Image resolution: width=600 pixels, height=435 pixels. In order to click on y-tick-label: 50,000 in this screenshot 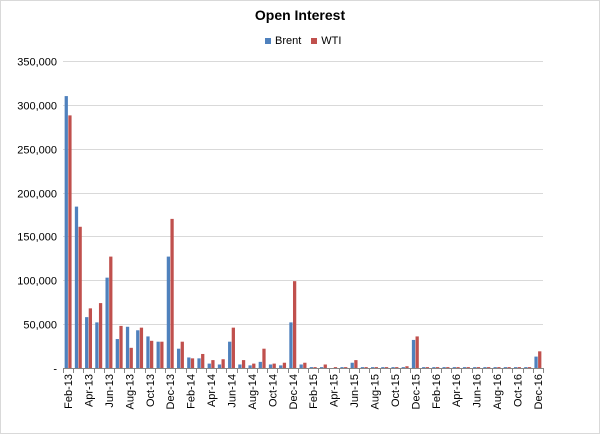, I will do `click(40, 326)`.